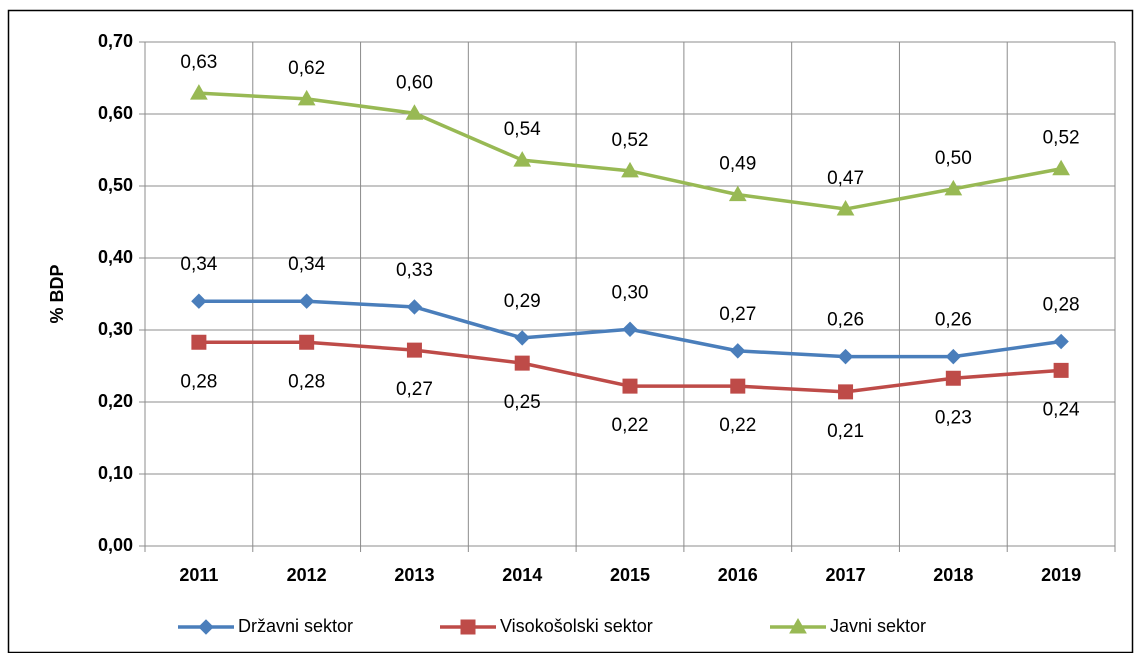 This screenshot has height=653, width=1141. What do you see at coordinates (115, 257) in the screenshot?
I see `y-tick-label: 0,40` at bounding box center [115, 257].